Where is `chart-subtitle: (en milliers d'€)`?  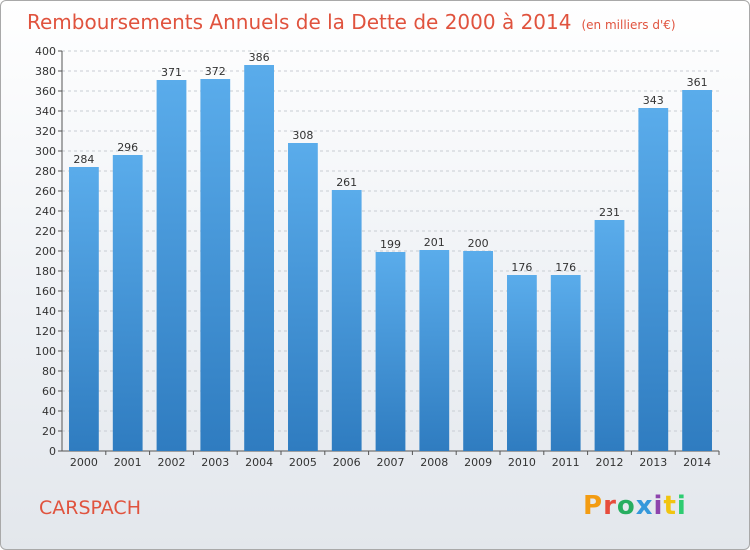 chart-subtitle: (en milliers d'€) is located at coordinates (628, 25).